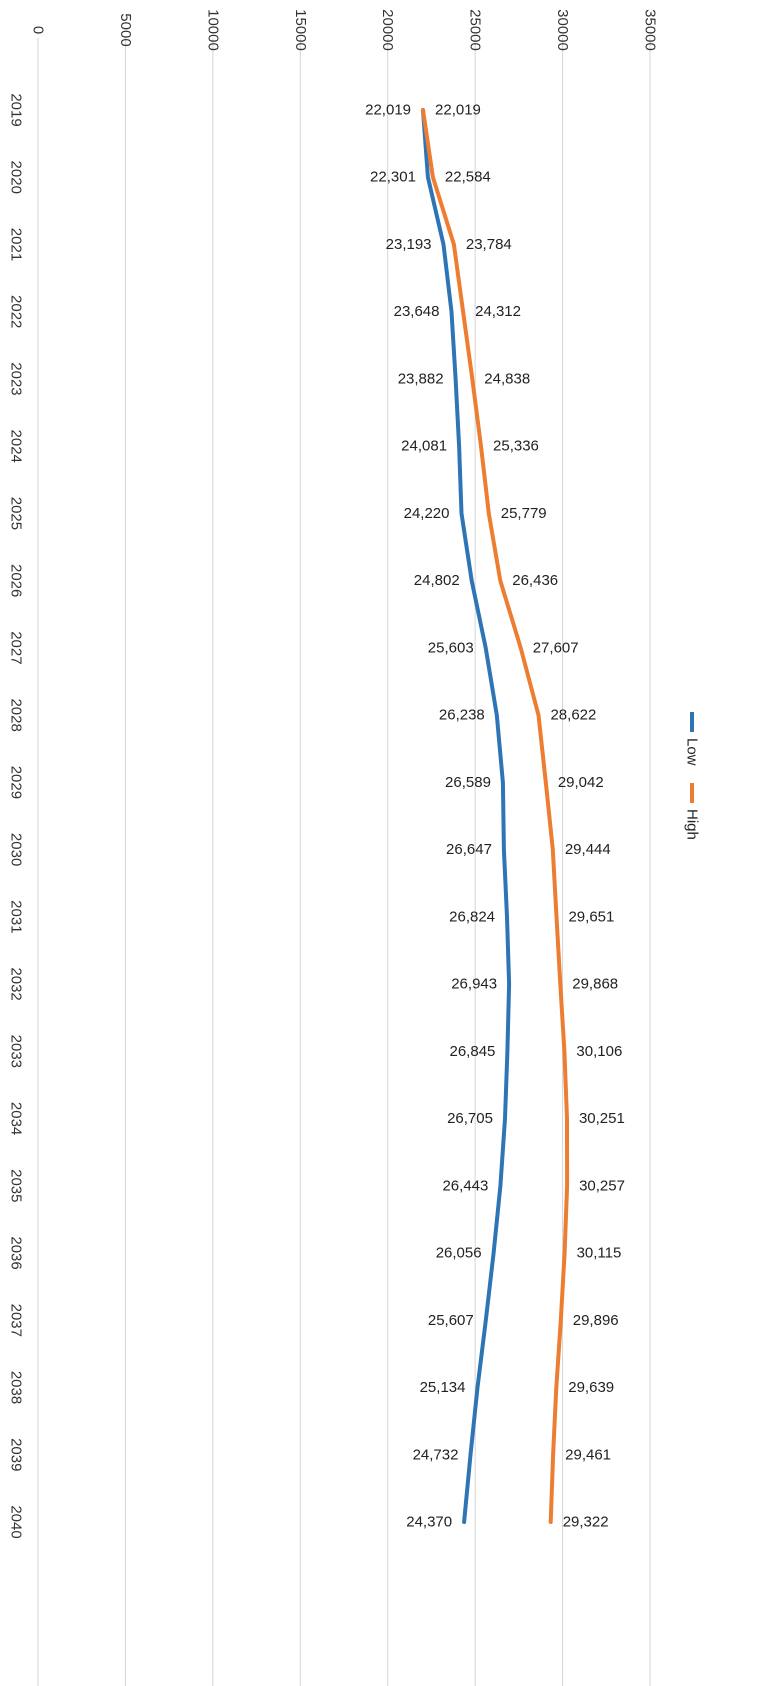 This screenshot has height=1686, width=760. What do you see at coordinates (692, 824) in the screenshot?
I see `legend-label-high: High` at bounding box center [692, 824].